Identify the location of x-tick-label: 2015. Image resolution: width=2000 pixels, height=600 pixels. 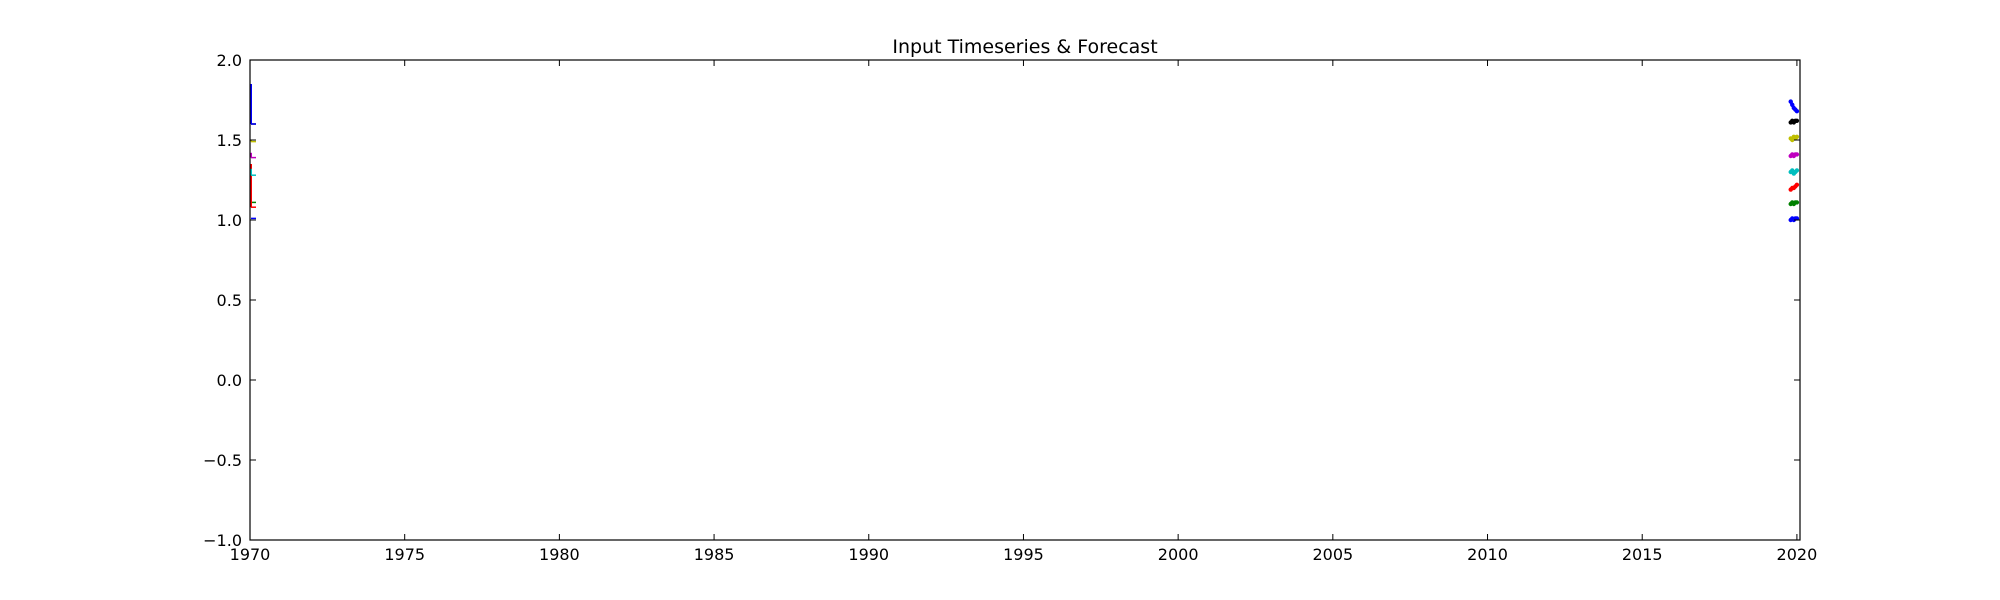
(1642, 554).